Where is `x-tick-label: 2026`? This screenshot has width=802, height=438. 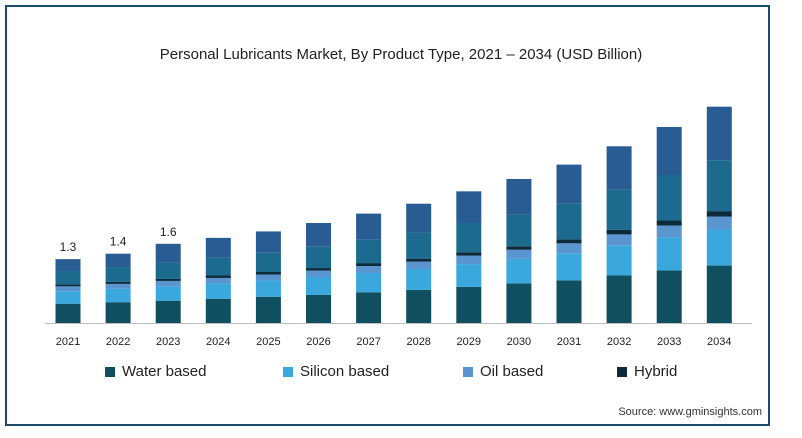 x-tick-label: 2026 is located at coordinates (318, 342).